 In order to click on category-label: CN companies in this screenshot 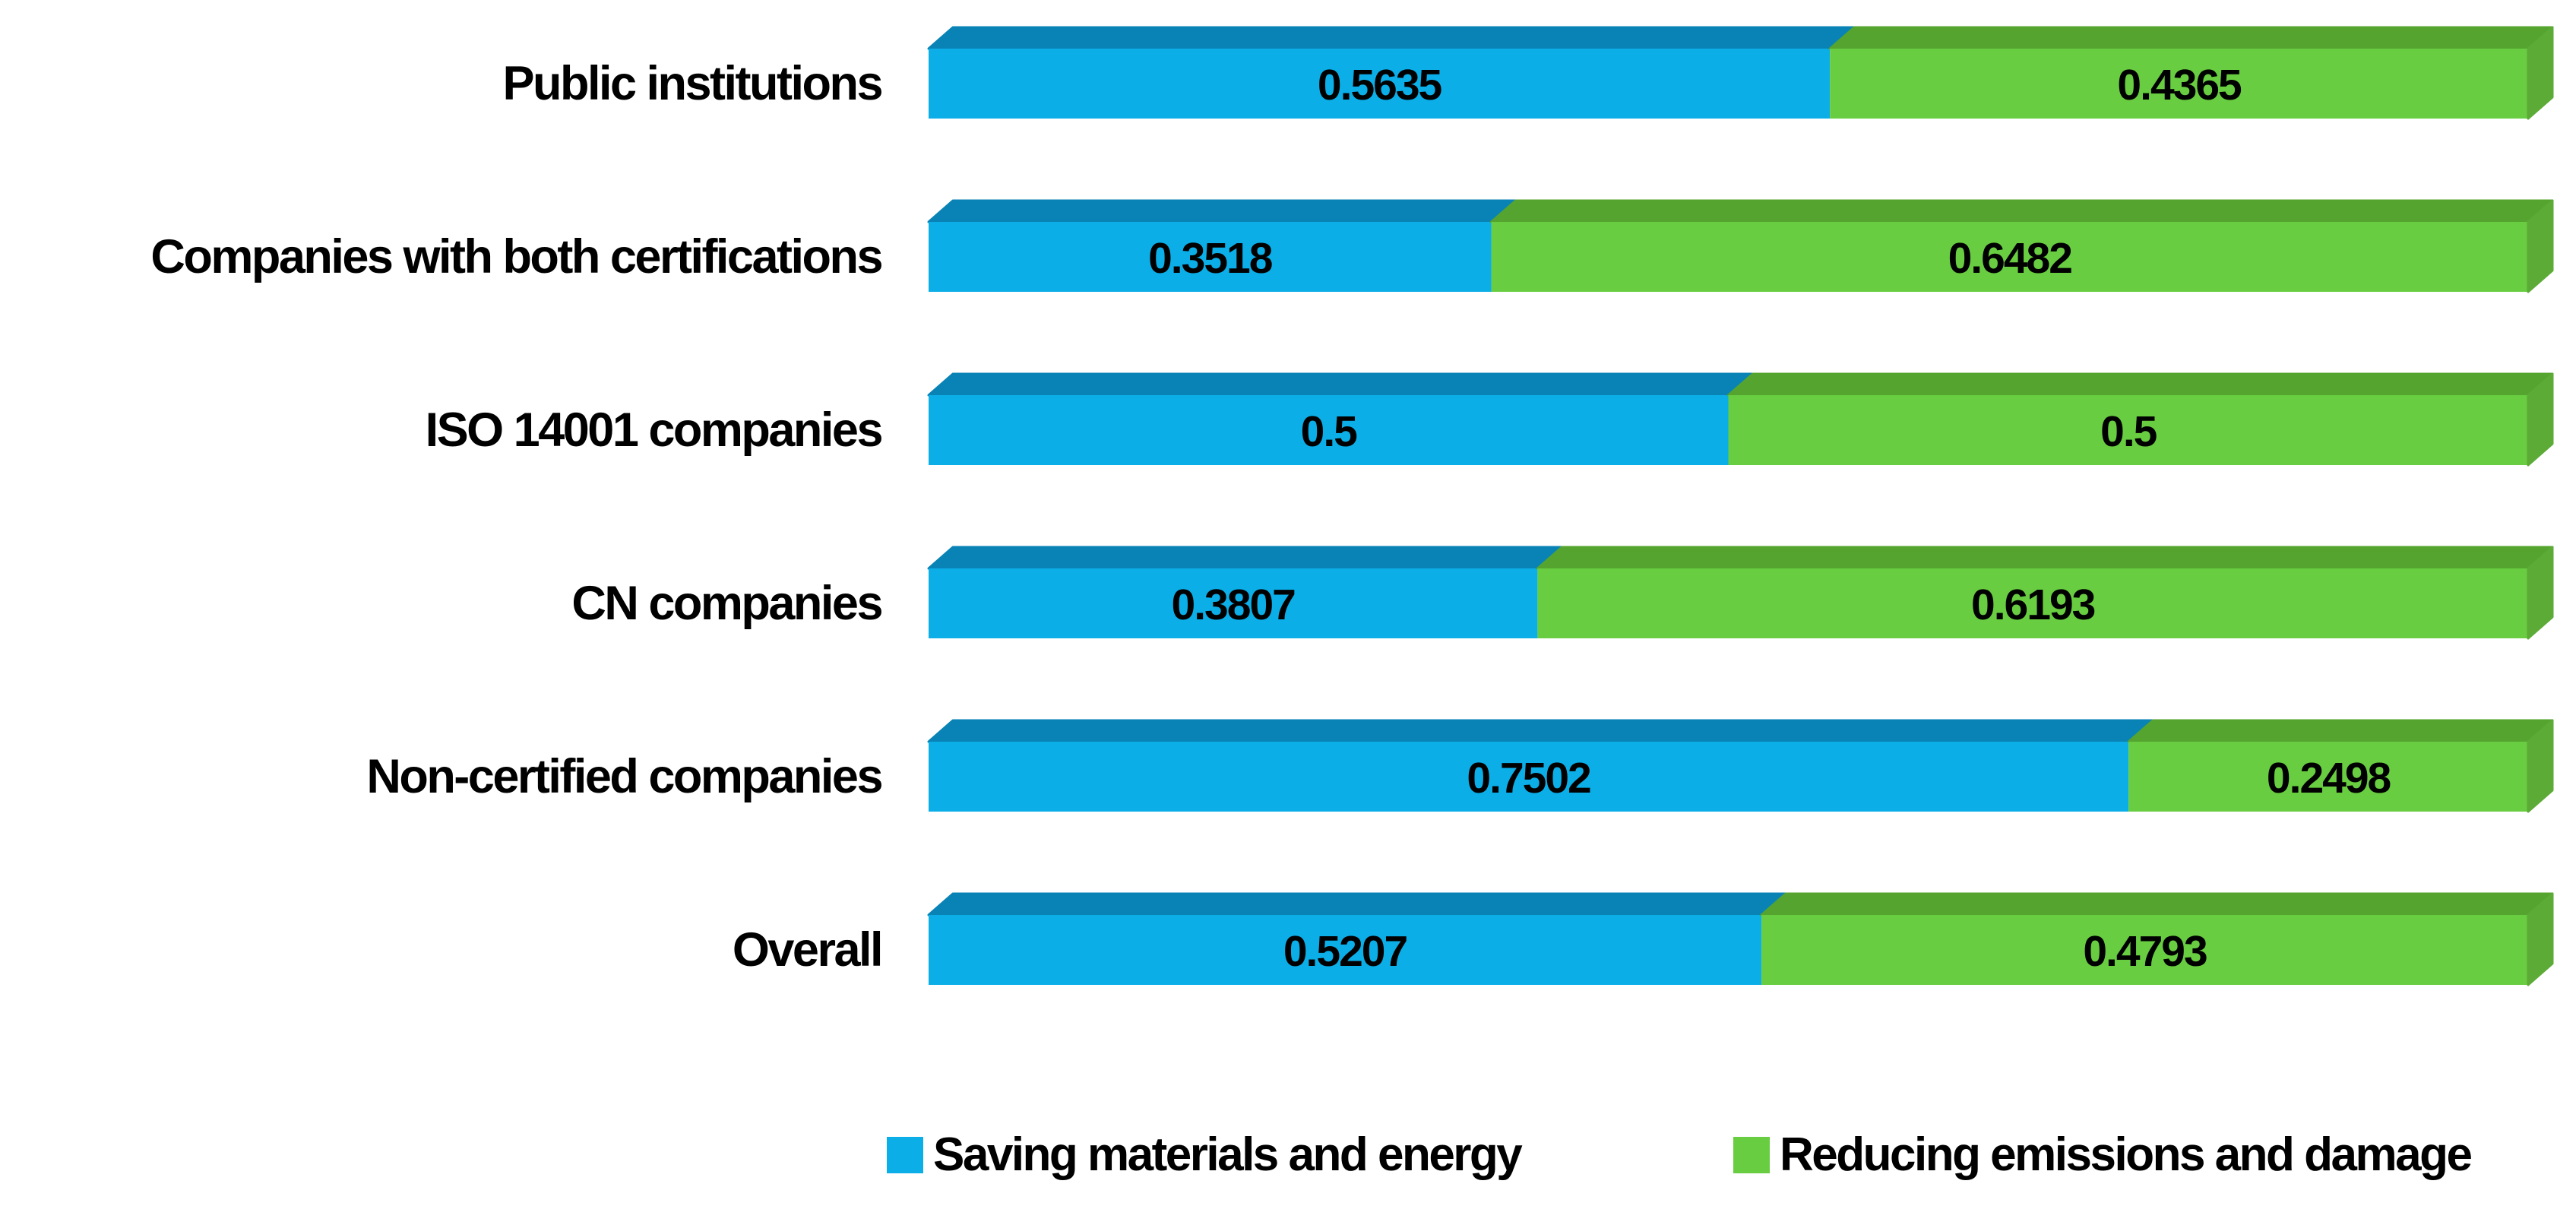, I will do `click(727, 603)`.